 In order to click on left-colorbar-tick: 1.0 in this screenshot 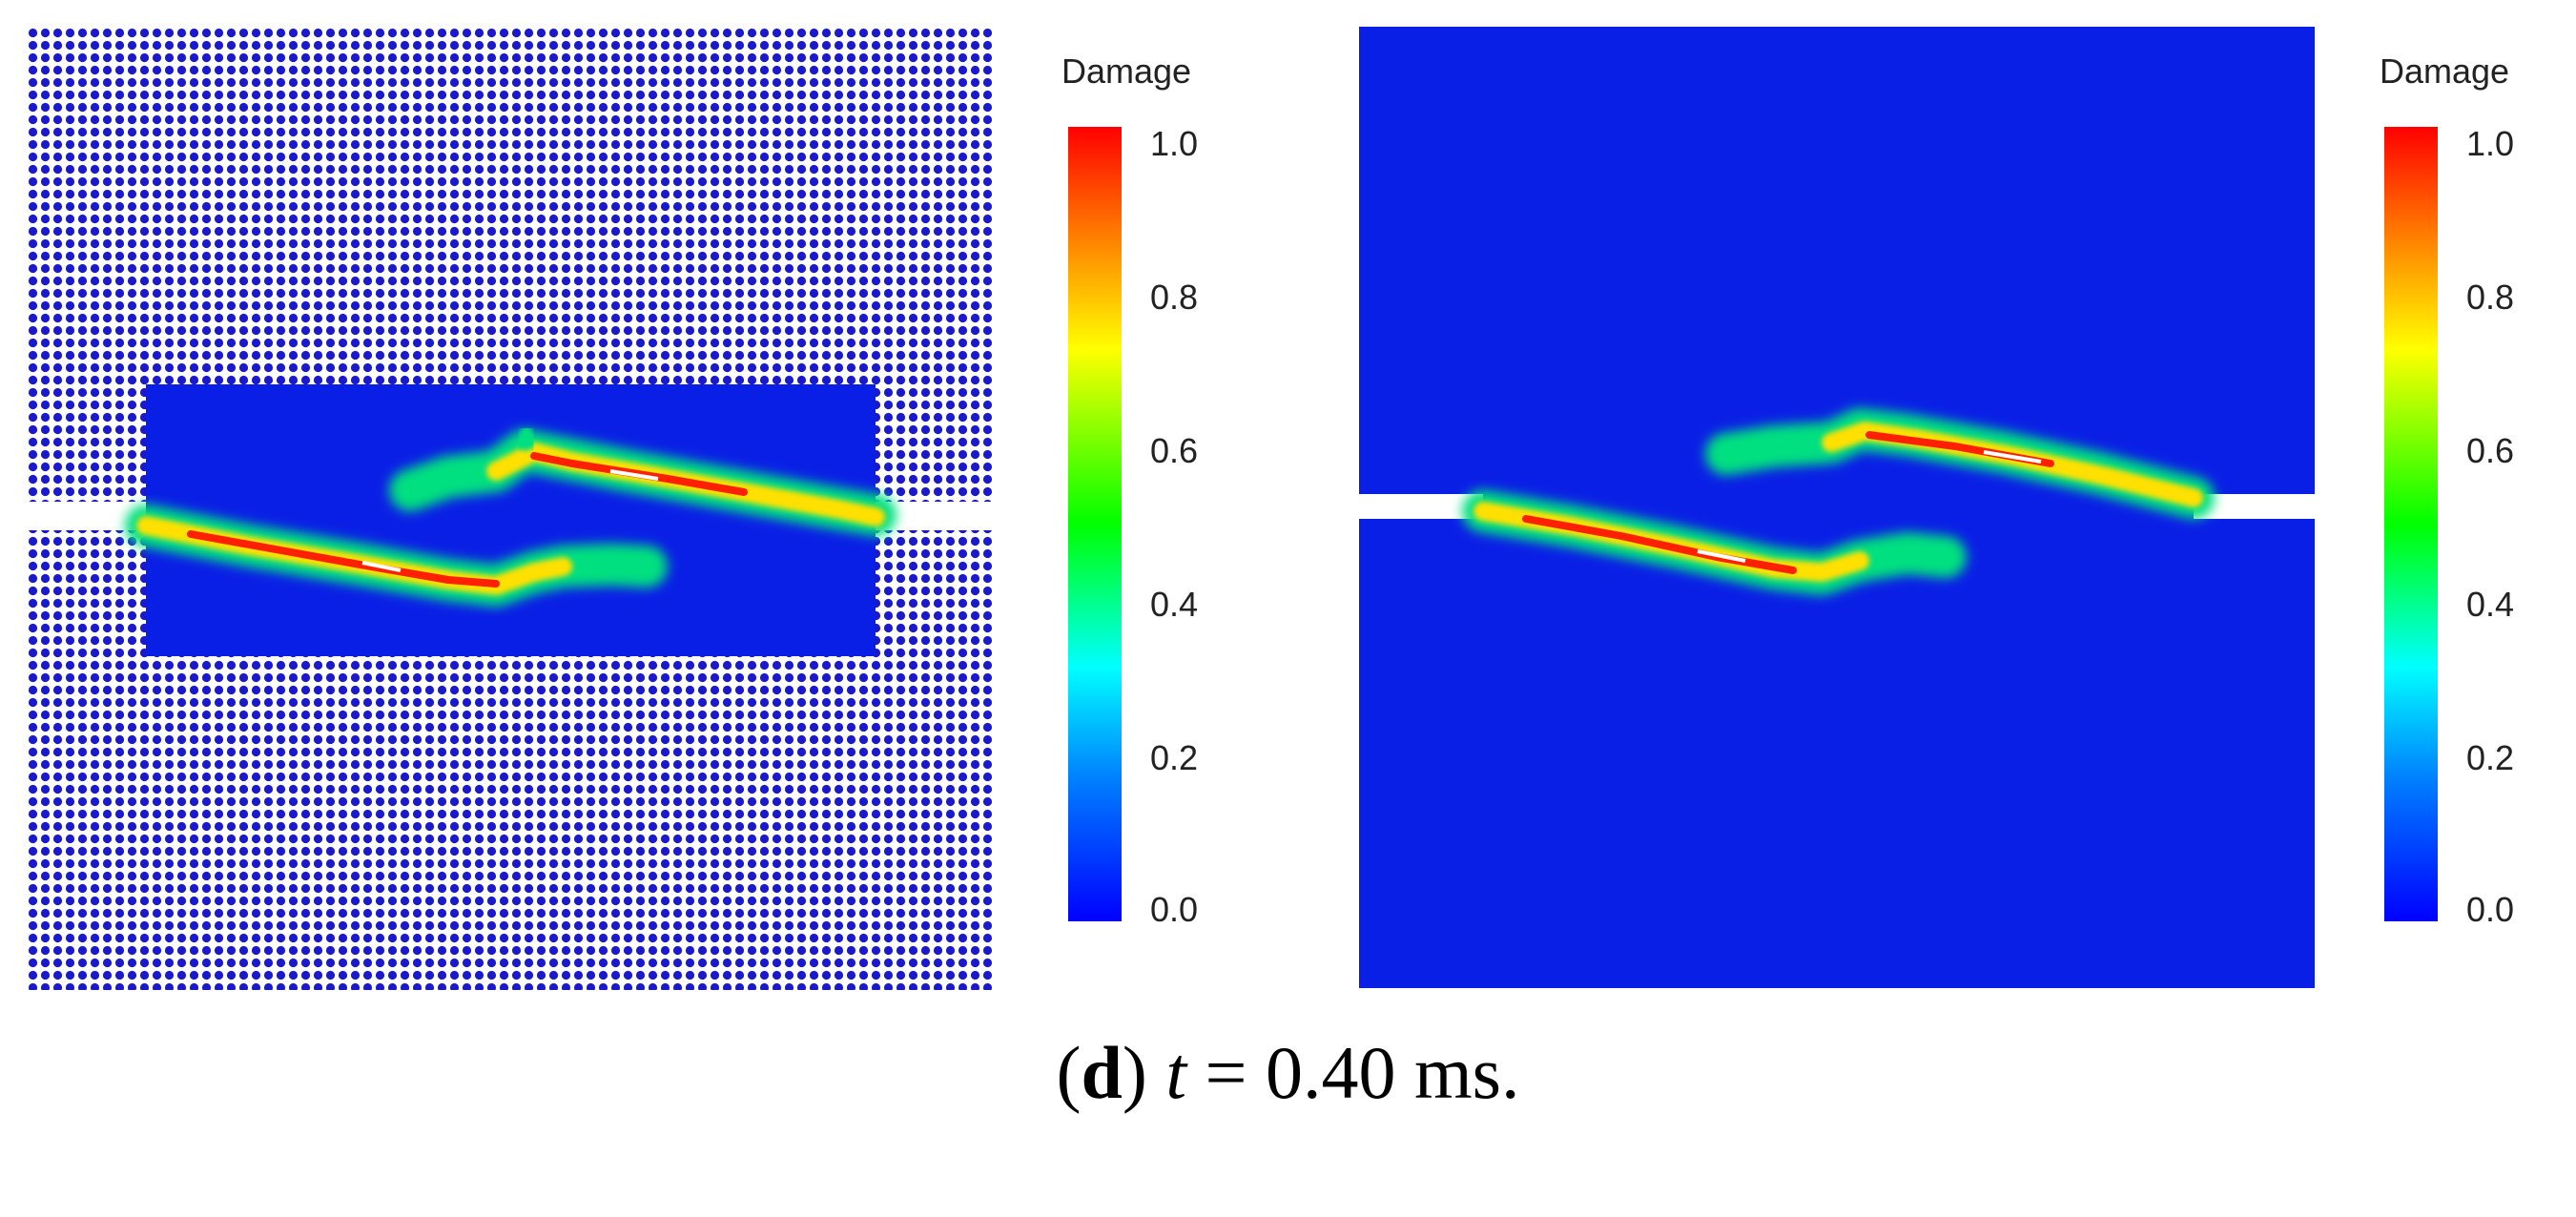, I will do `click(1174, 143)`.